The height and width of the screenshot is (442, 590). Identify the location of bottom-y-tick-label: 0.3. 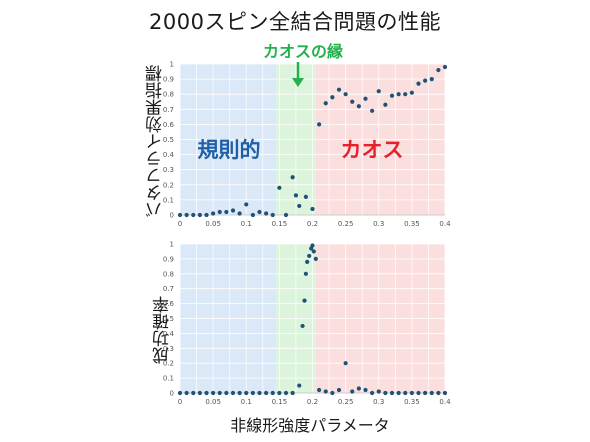
(168, 349).